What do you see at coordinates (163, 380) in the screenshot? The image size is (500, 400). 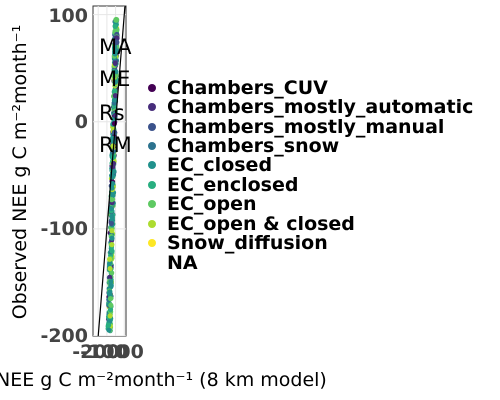 I see `x-axis-title: NEE g C m⁻²month⁻¹ (8 km model)` at bounding box center [163, 380].